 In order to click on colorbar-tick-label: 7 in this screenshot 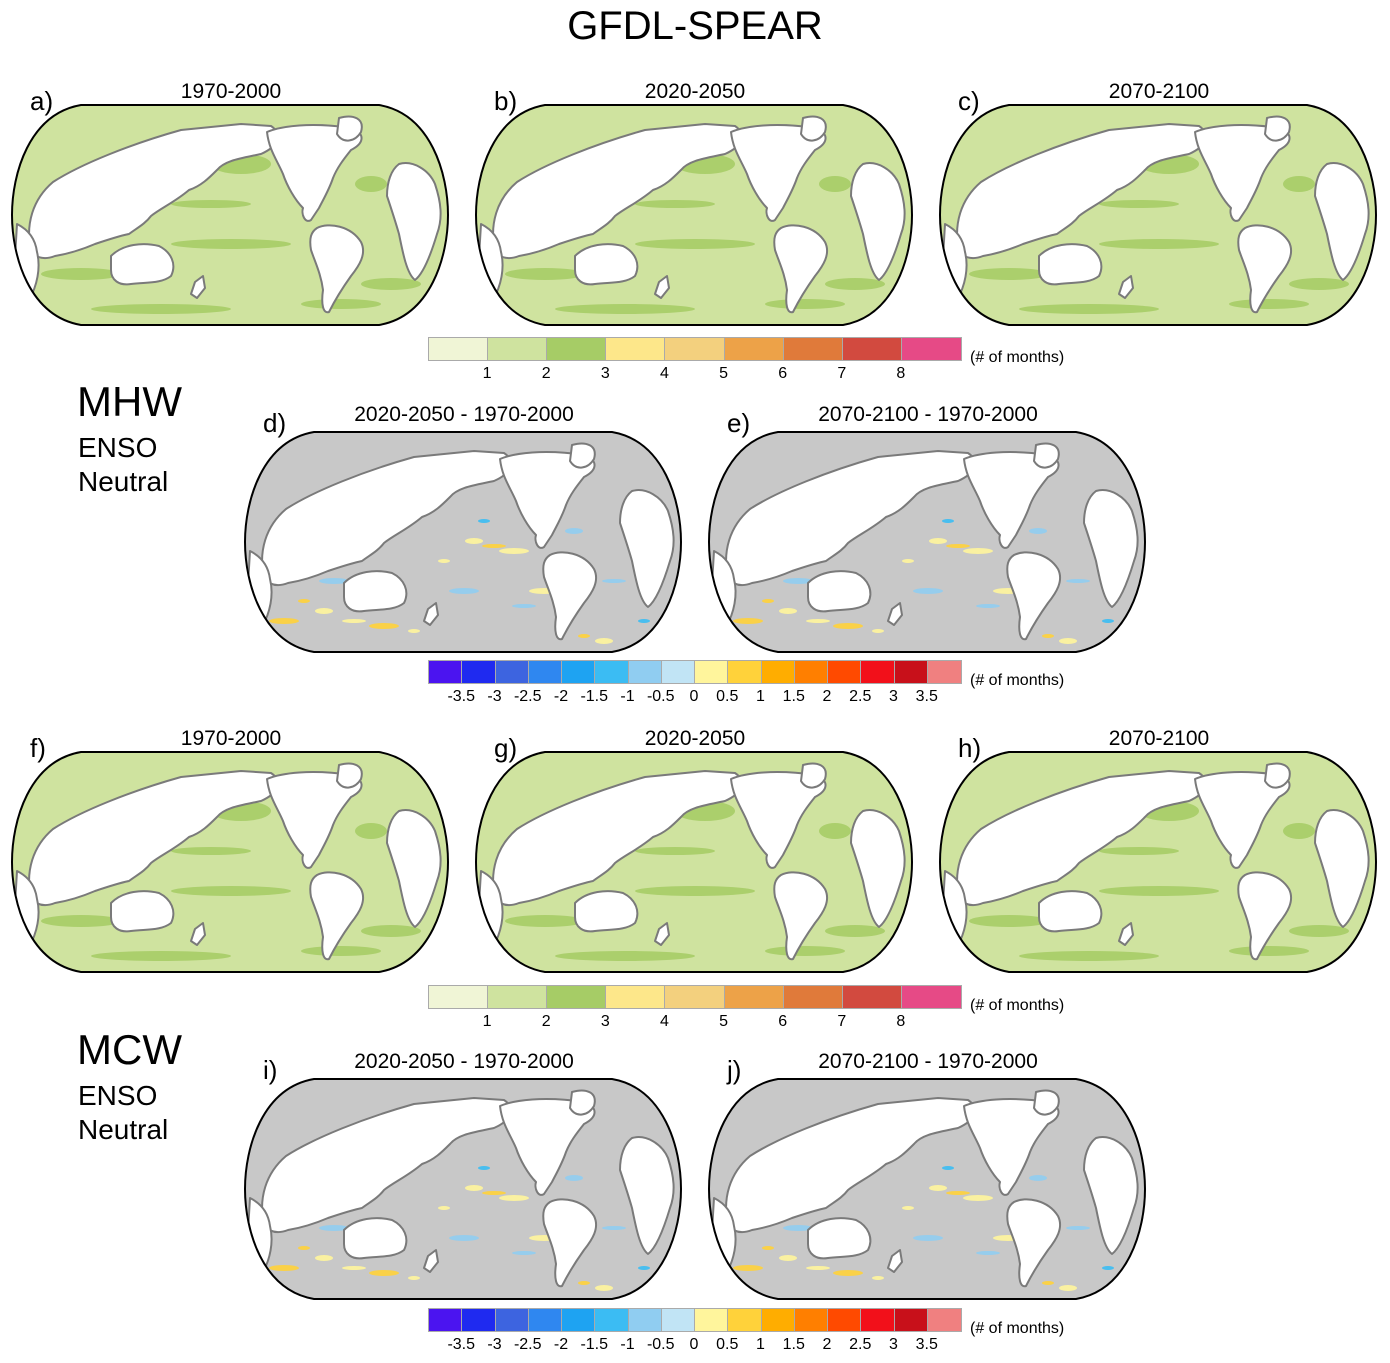, I will do `click(842, 373)`.